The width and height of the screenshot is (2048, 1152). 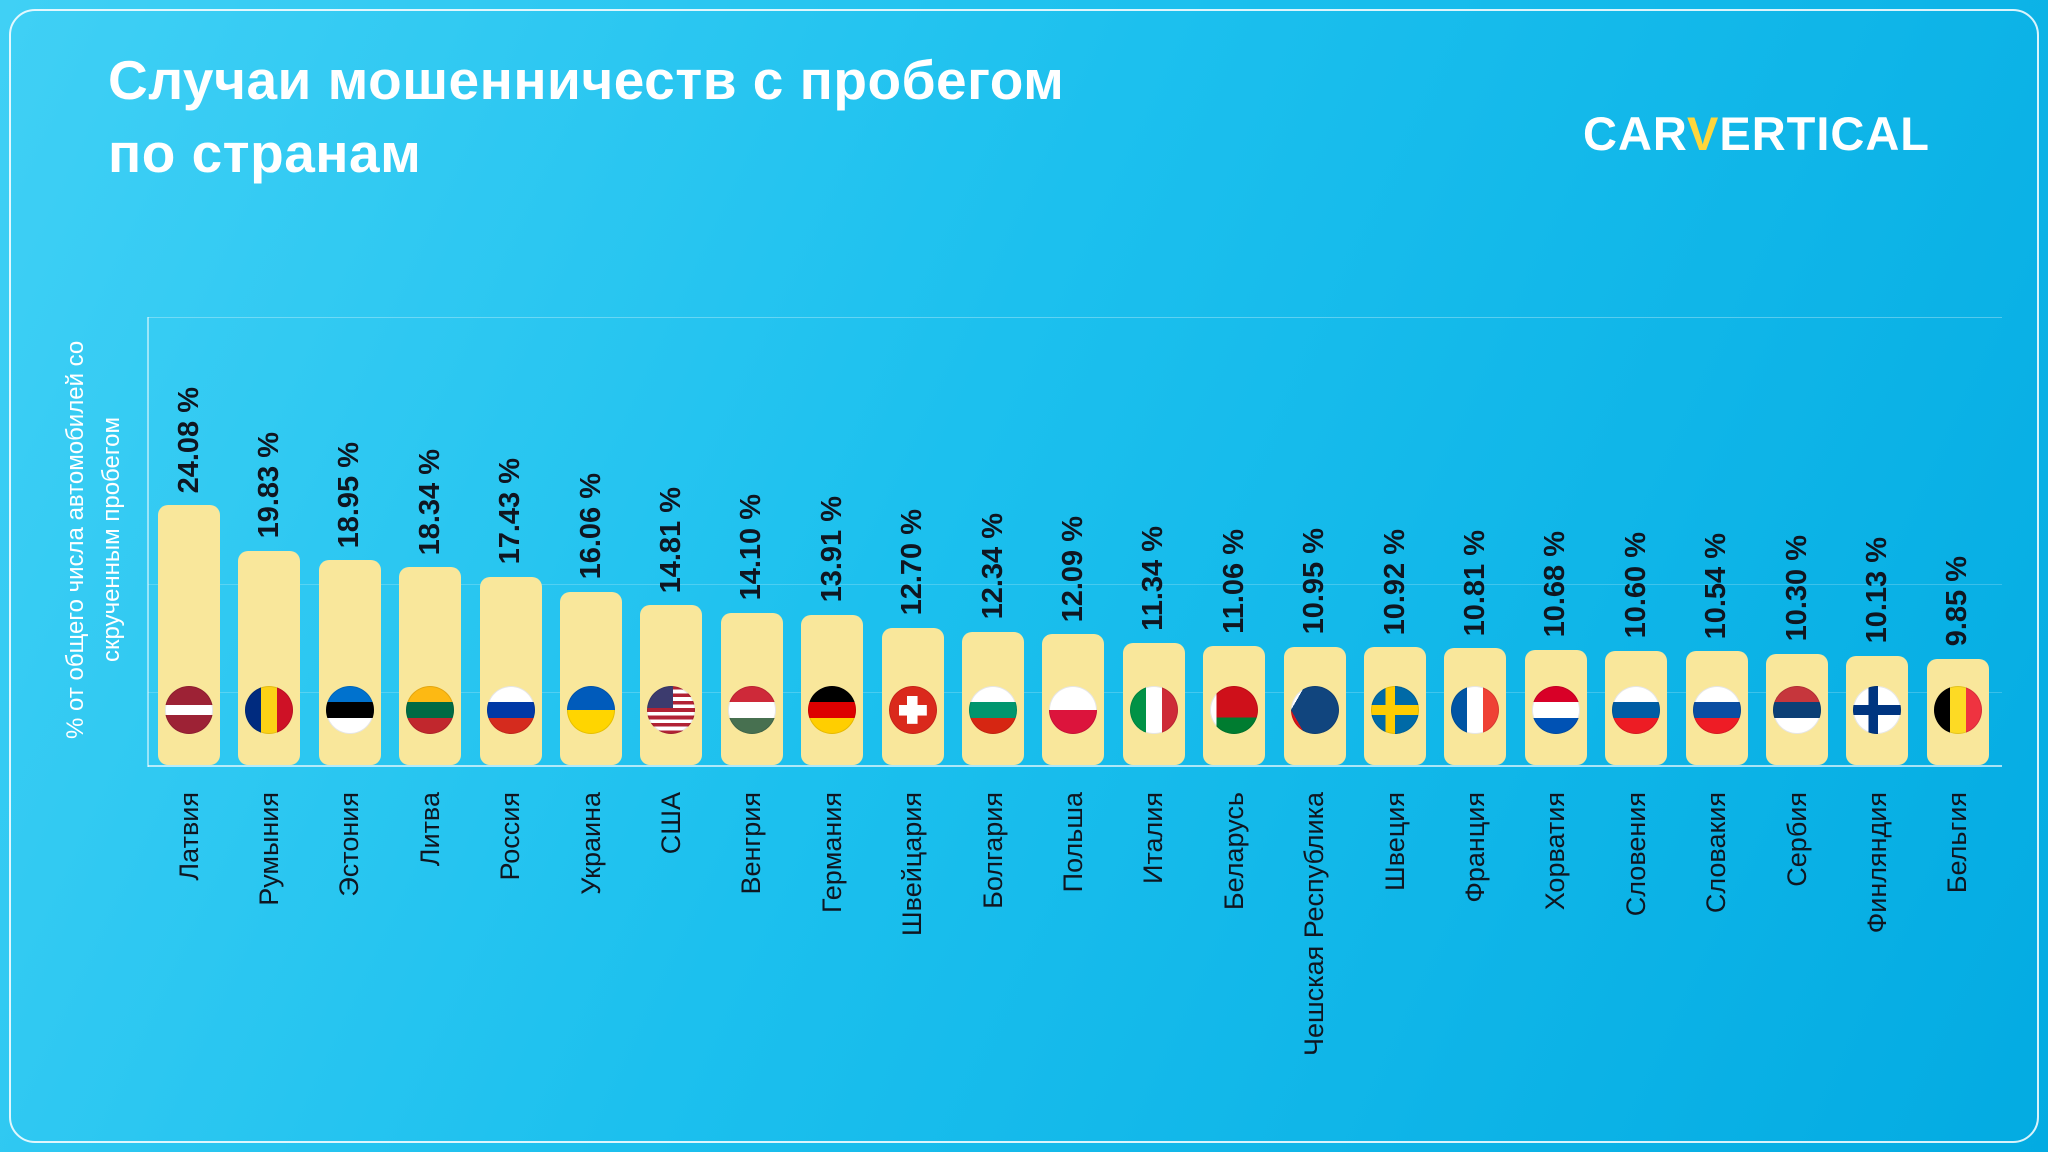 What do you see at coordinates (1824, 133) in the screenshot?
I see `logo-text-ertical: ERTICAL` at bounding box center [1824, 133].